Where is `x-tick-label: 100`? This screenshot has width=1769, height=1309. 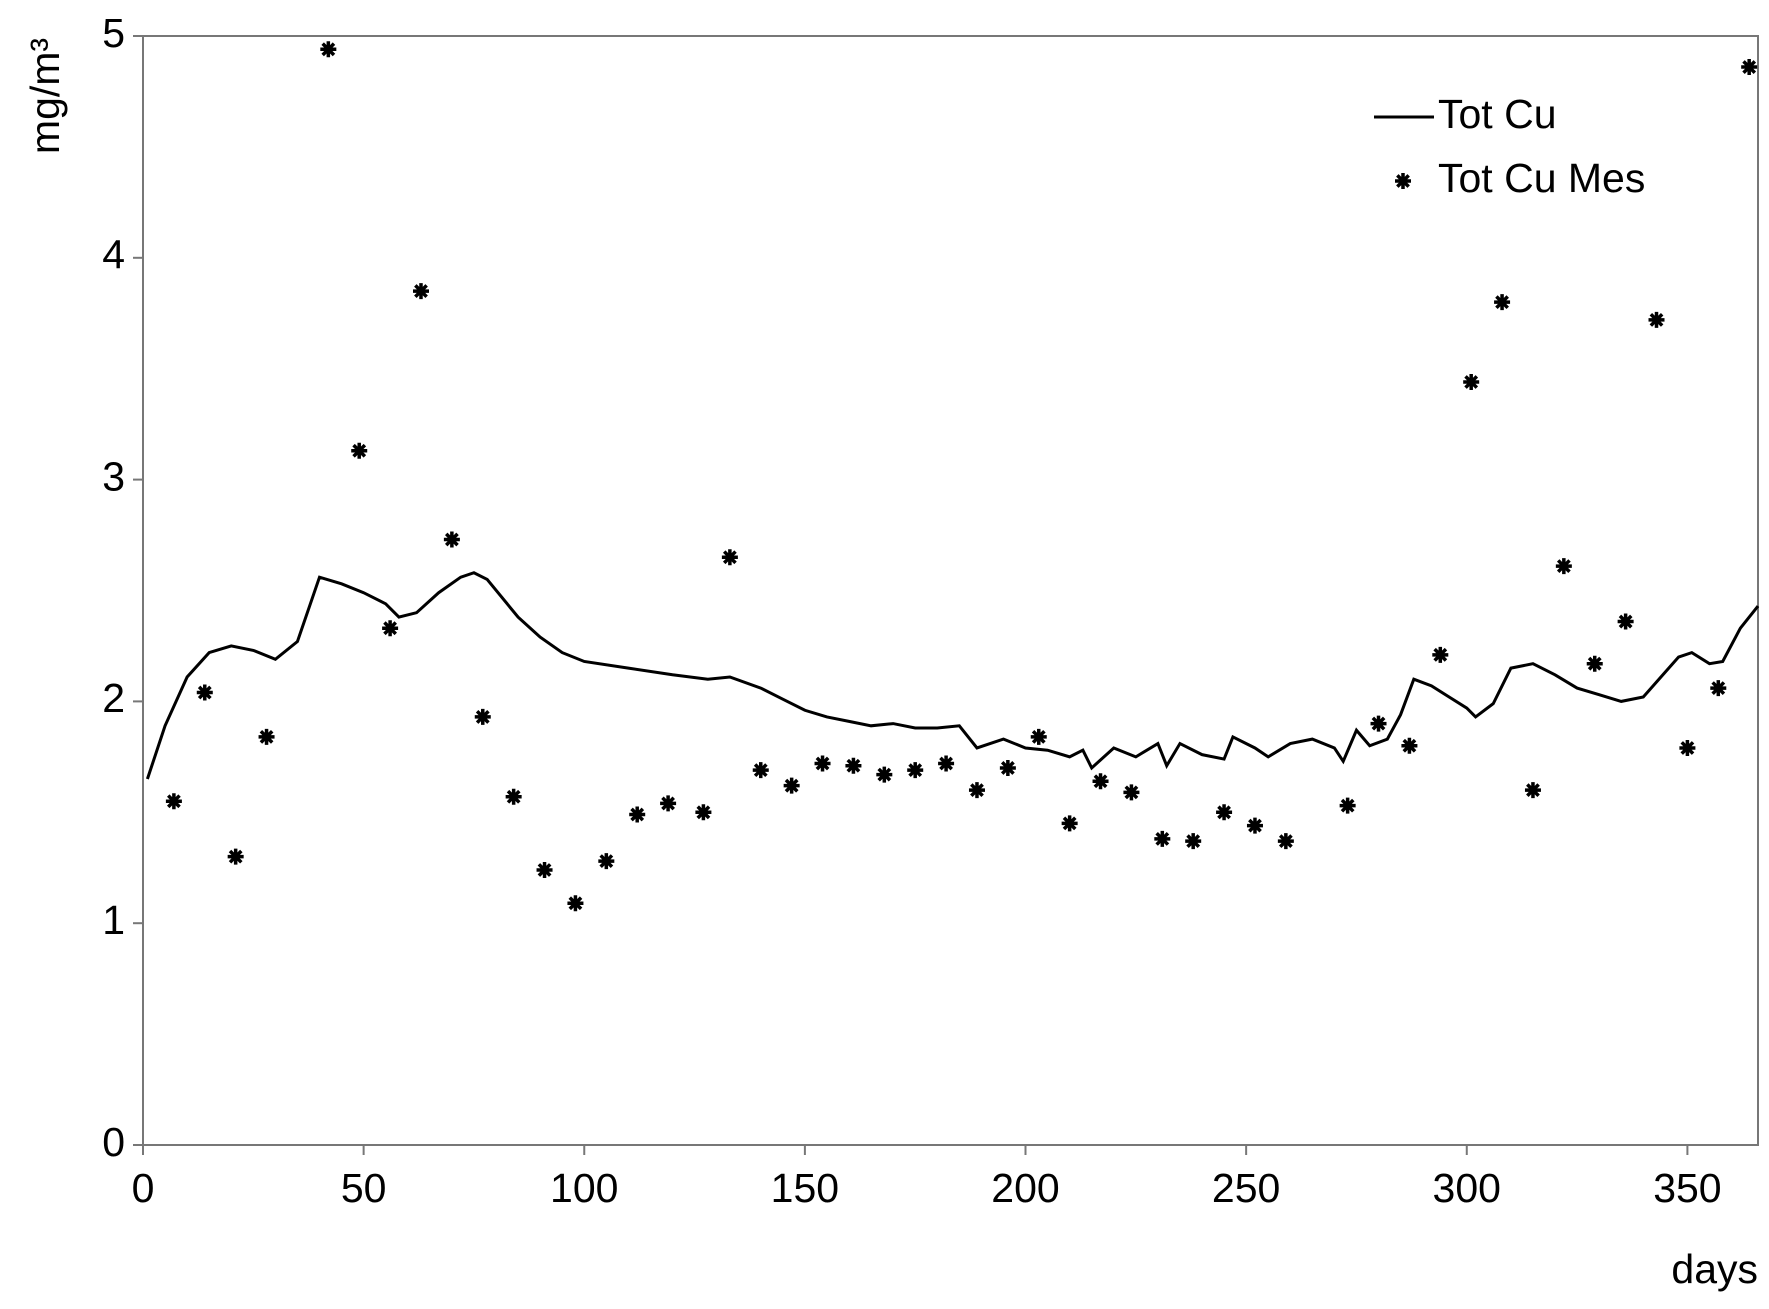
x-tick-label: 100 is located at coordinates (584, 1188).